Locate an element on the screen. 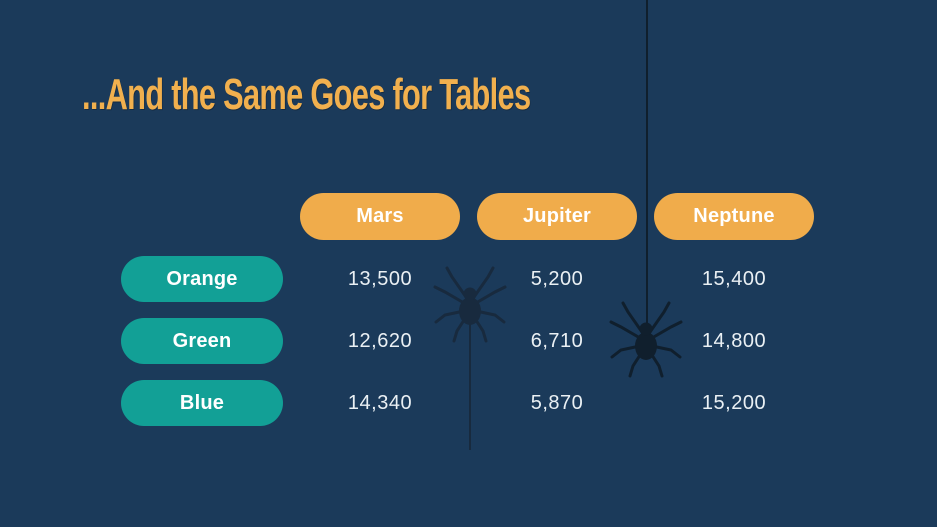  cell-green-mars: 12,620 is located at coordinates (380, 340).